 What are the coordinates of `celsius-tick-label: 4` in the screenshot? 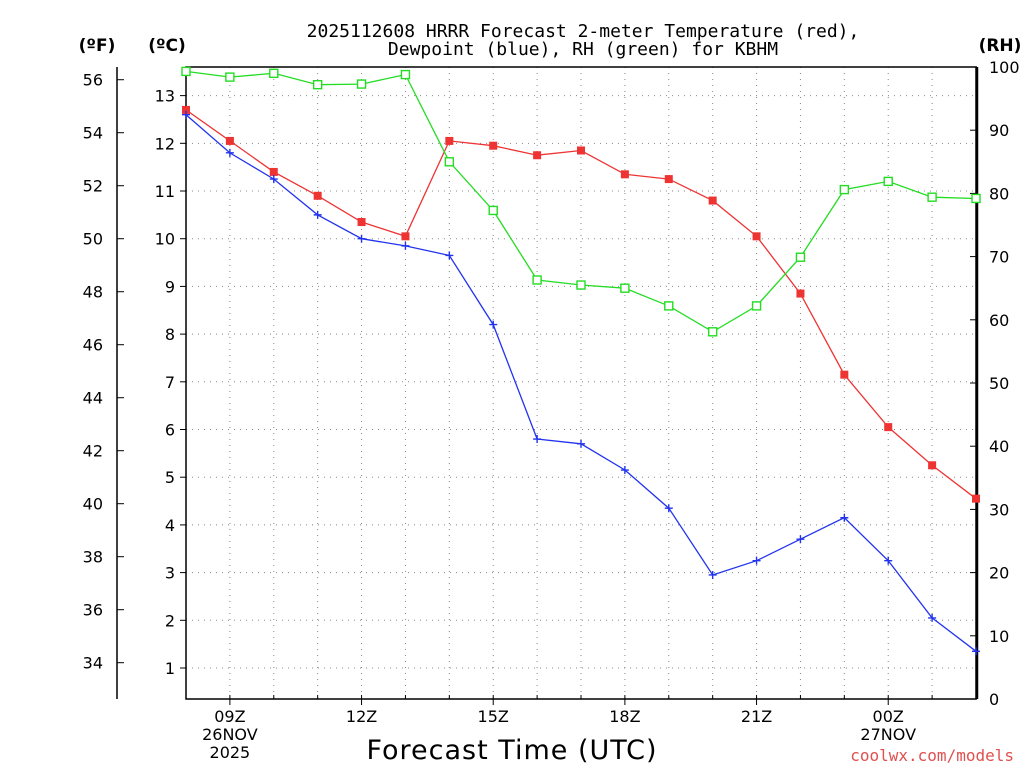 It's located at (170, 525).